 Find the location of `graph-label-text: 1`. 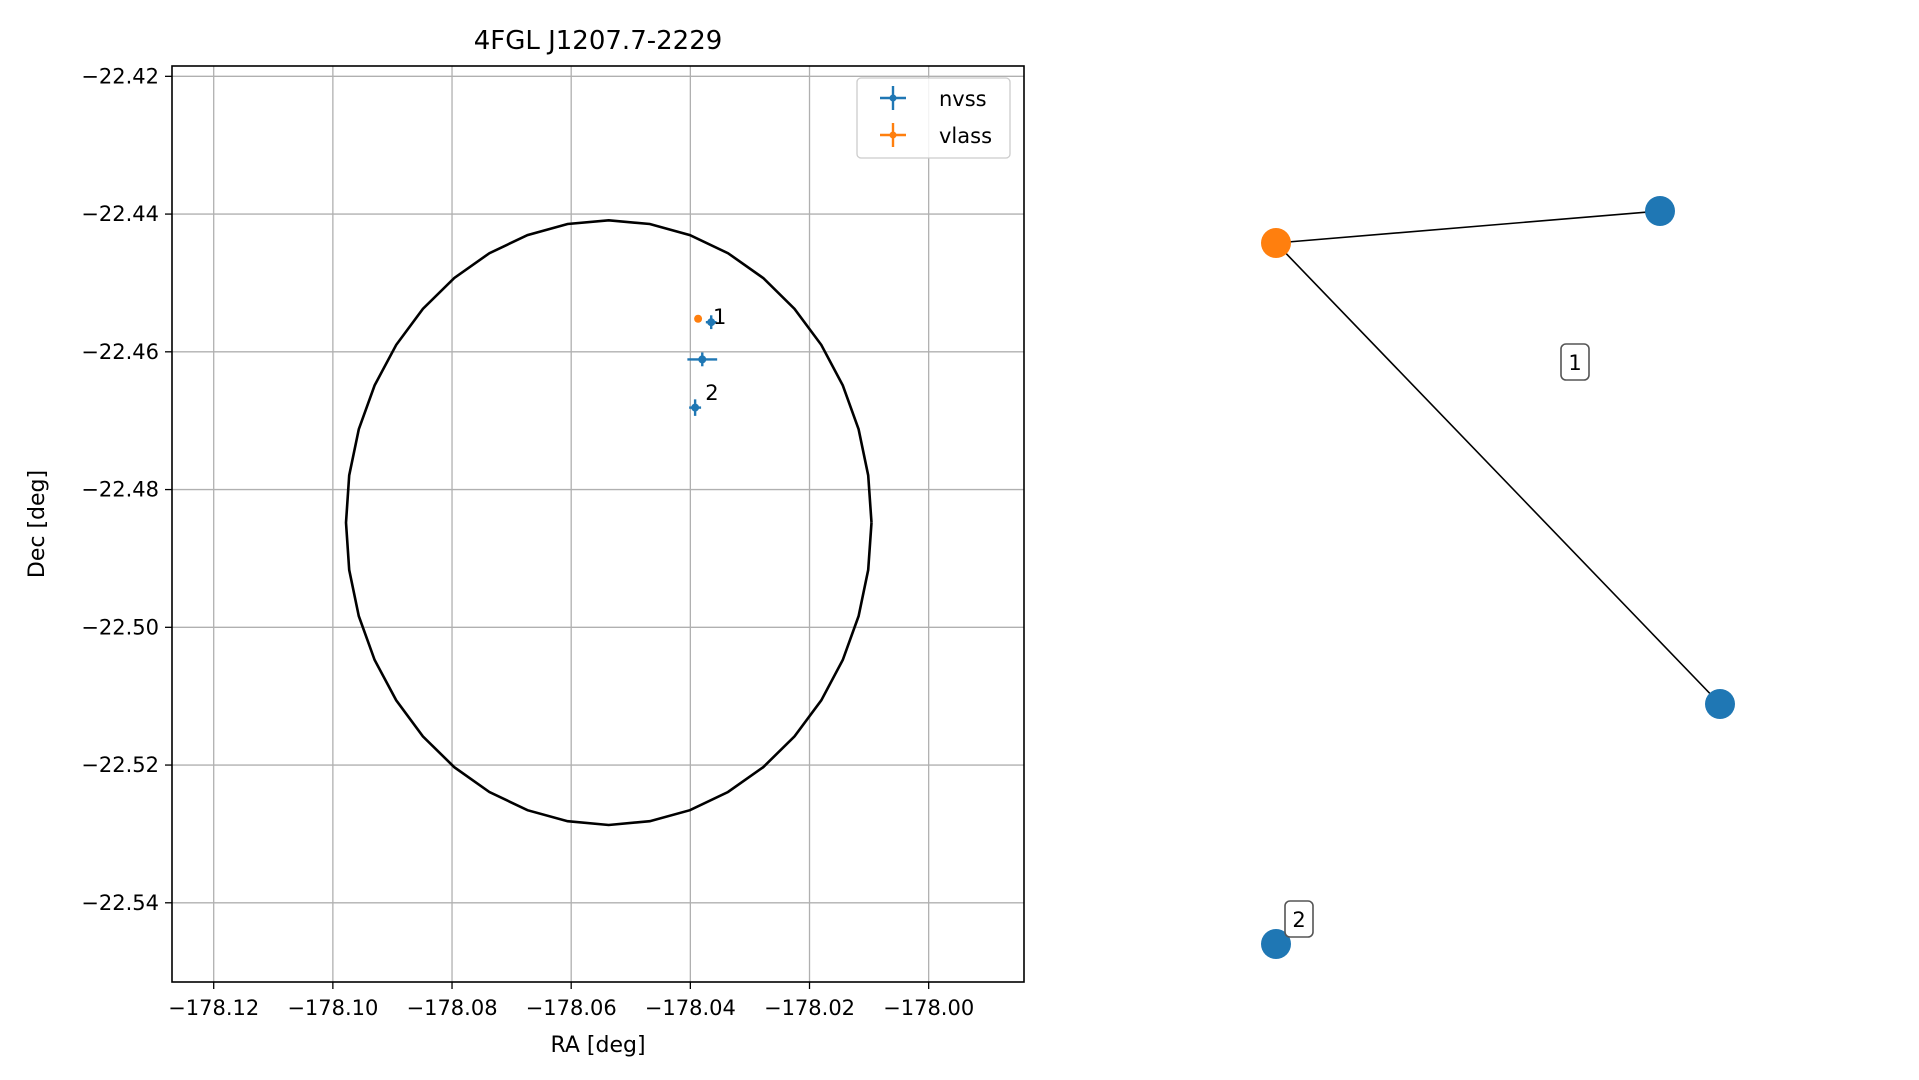

graph-label-text: 1 is located at coordinates (1574, 363).